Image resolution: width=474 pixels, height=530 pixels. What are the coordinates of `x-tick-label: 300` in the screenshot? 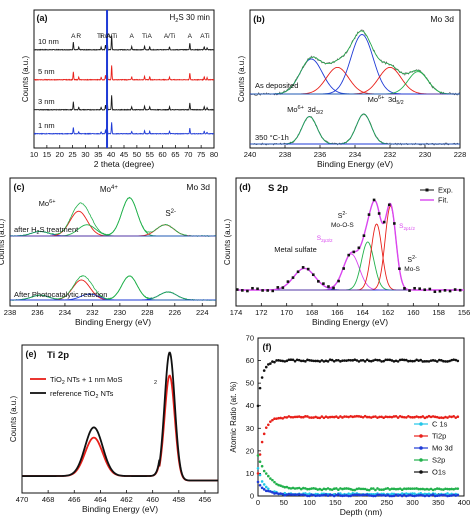 It's located at (412, 502).